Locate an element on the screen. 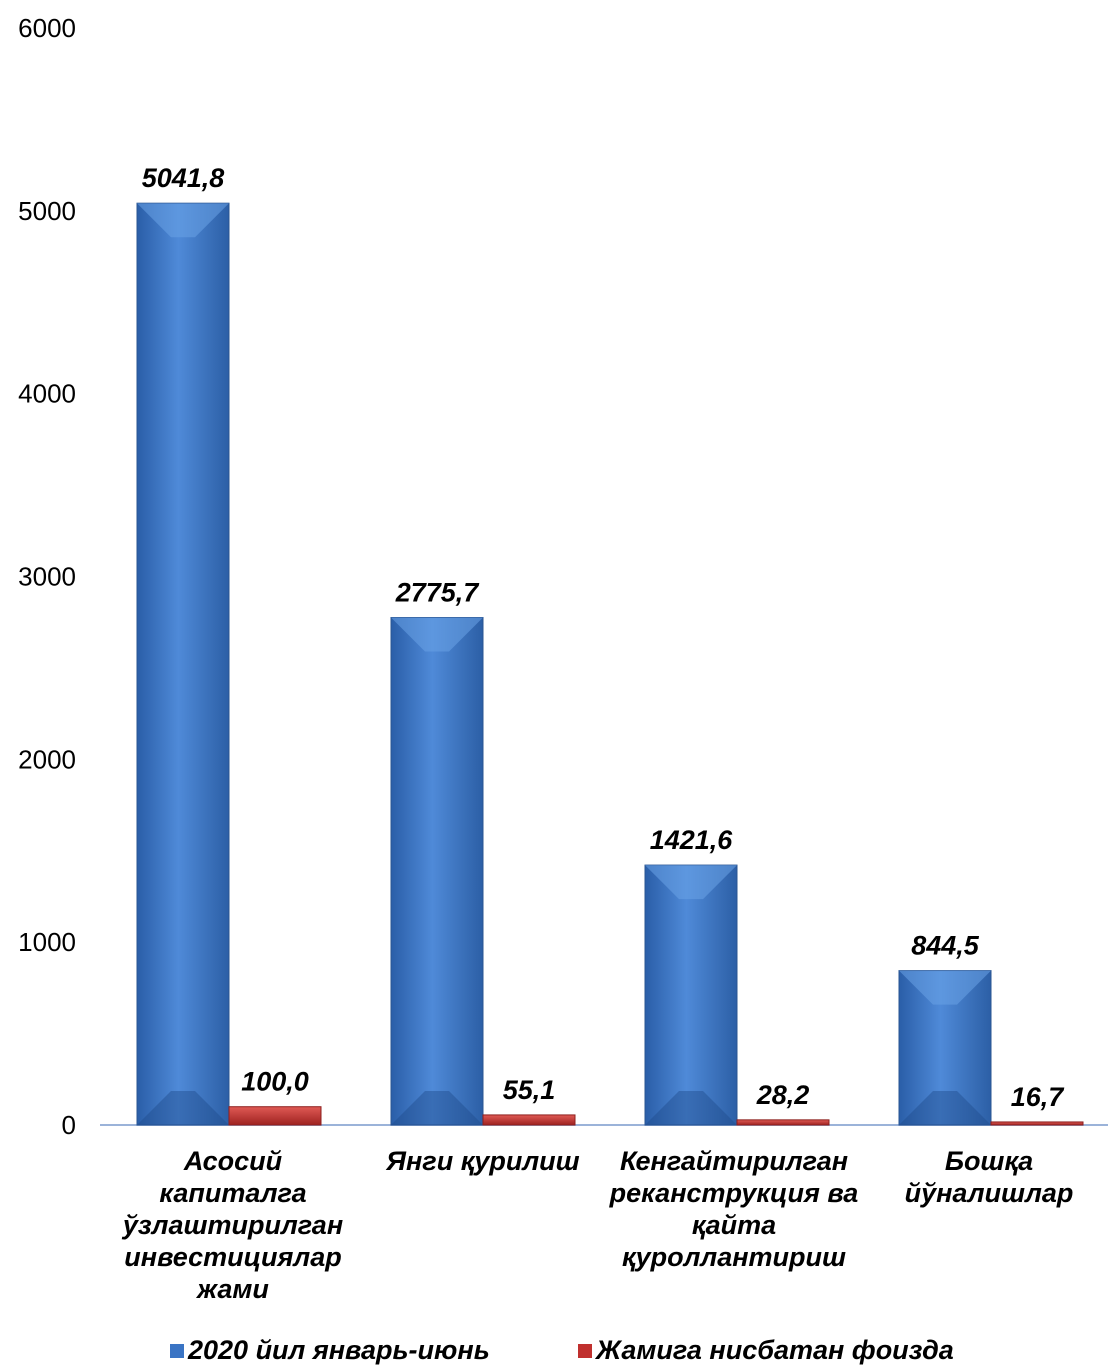  y-tick-label: 5000 is located at coordinates (47, 211).